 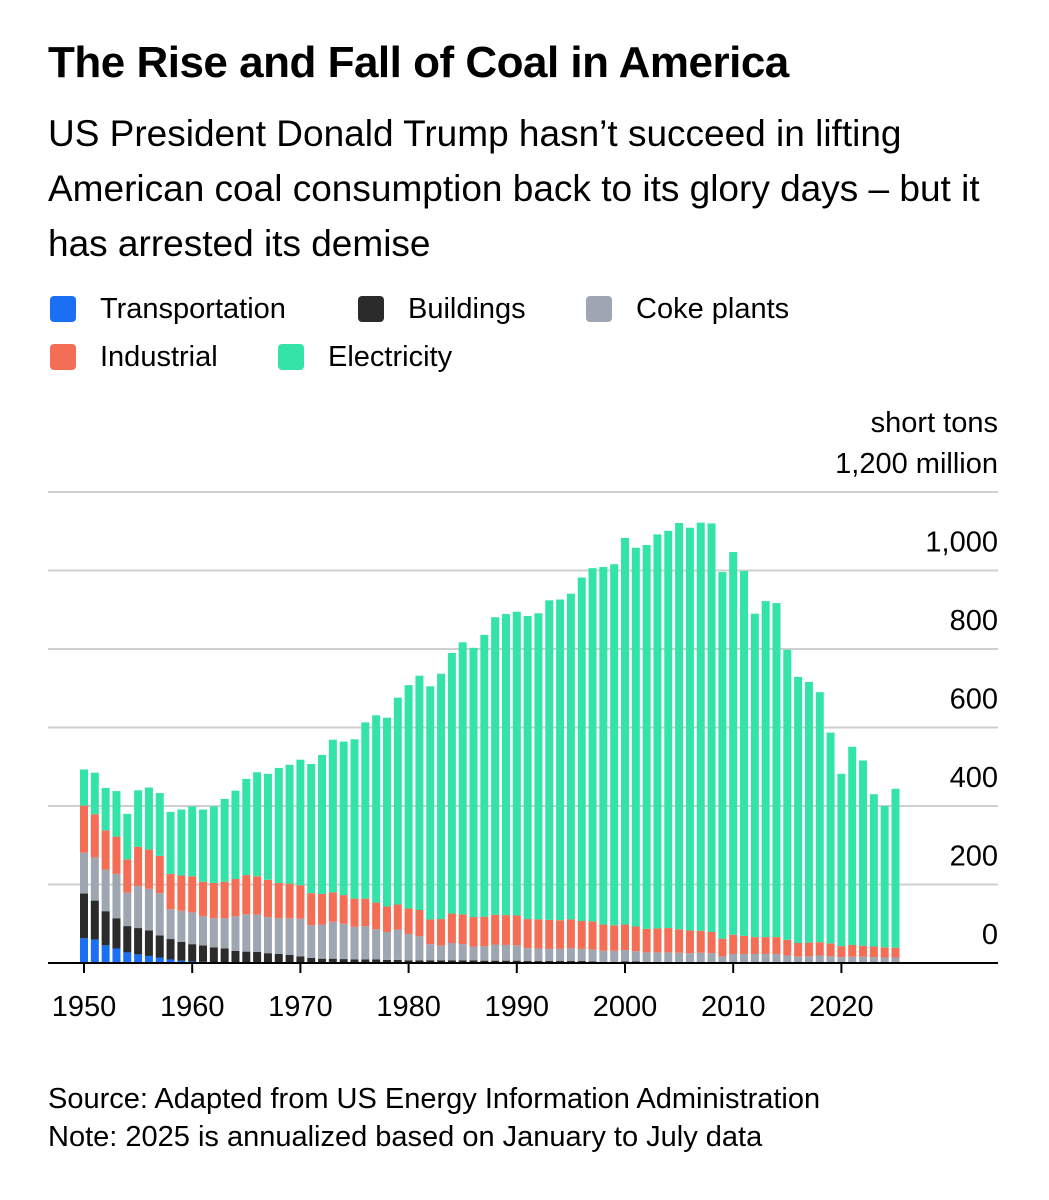 What do you see at coordinates (257, 867) in the screenshot?
I see `bar-stack-1966` at bounding box center [257, 867].